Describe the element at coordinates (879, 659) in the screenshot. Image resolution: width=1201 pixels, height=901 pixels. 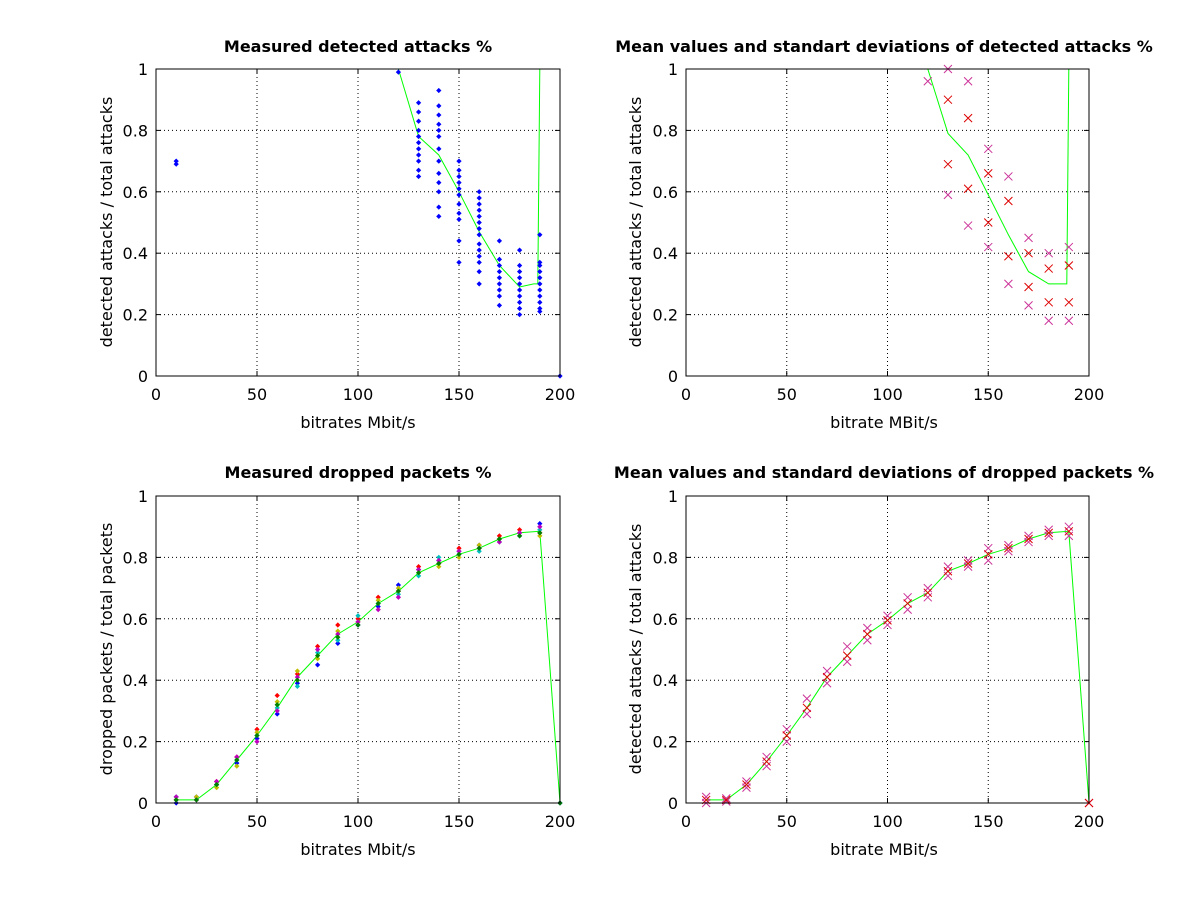
I see `axis-ticks: 0 50 100 150 200 0 0.2 0.4 0.6 0.8 1` at that location.